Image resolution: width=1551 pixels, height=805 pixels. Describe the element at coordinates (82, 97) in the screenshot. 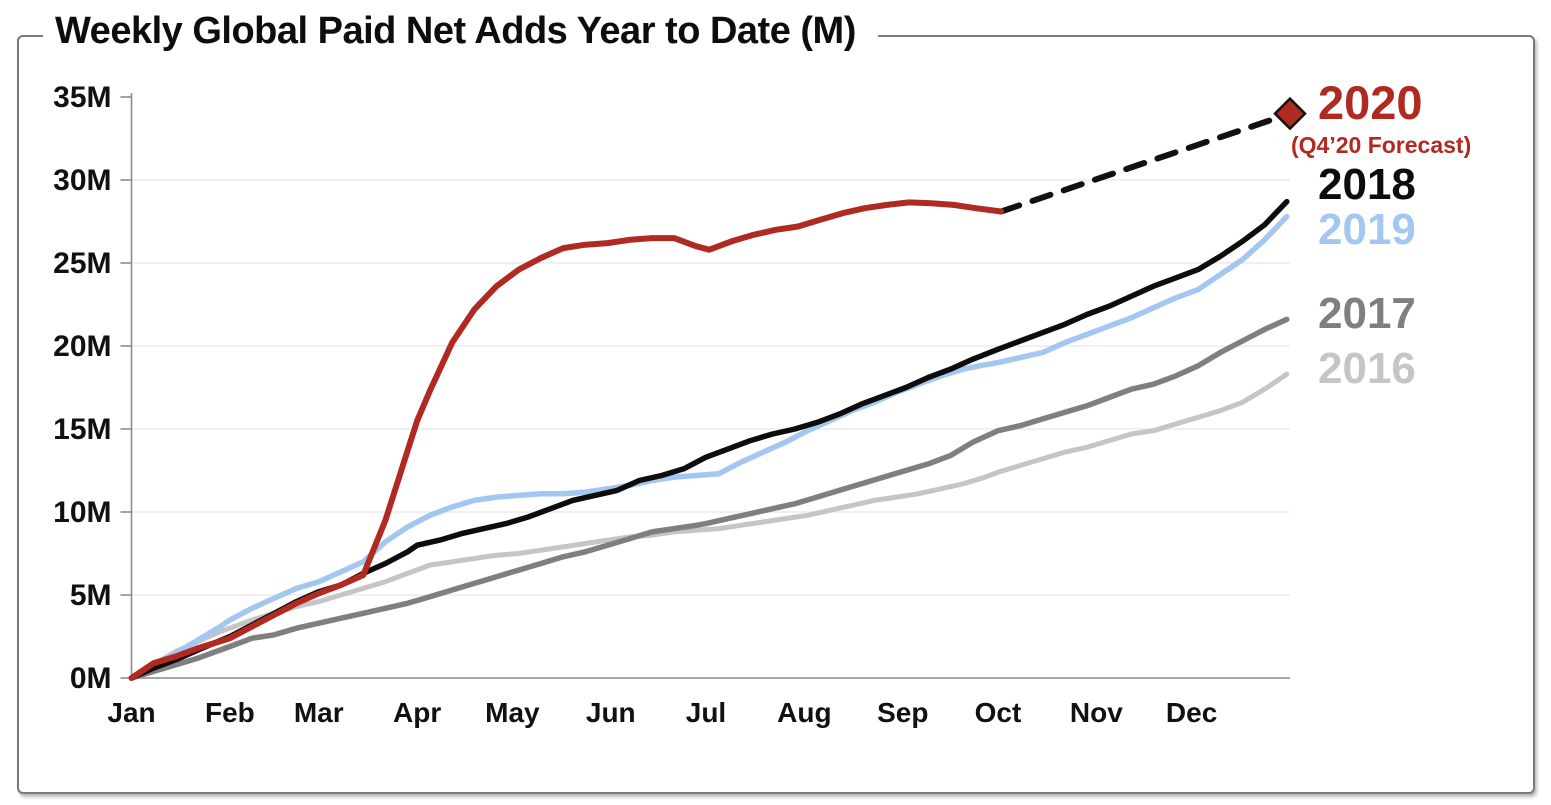

I see `y-tick-label: 35M` at that location.